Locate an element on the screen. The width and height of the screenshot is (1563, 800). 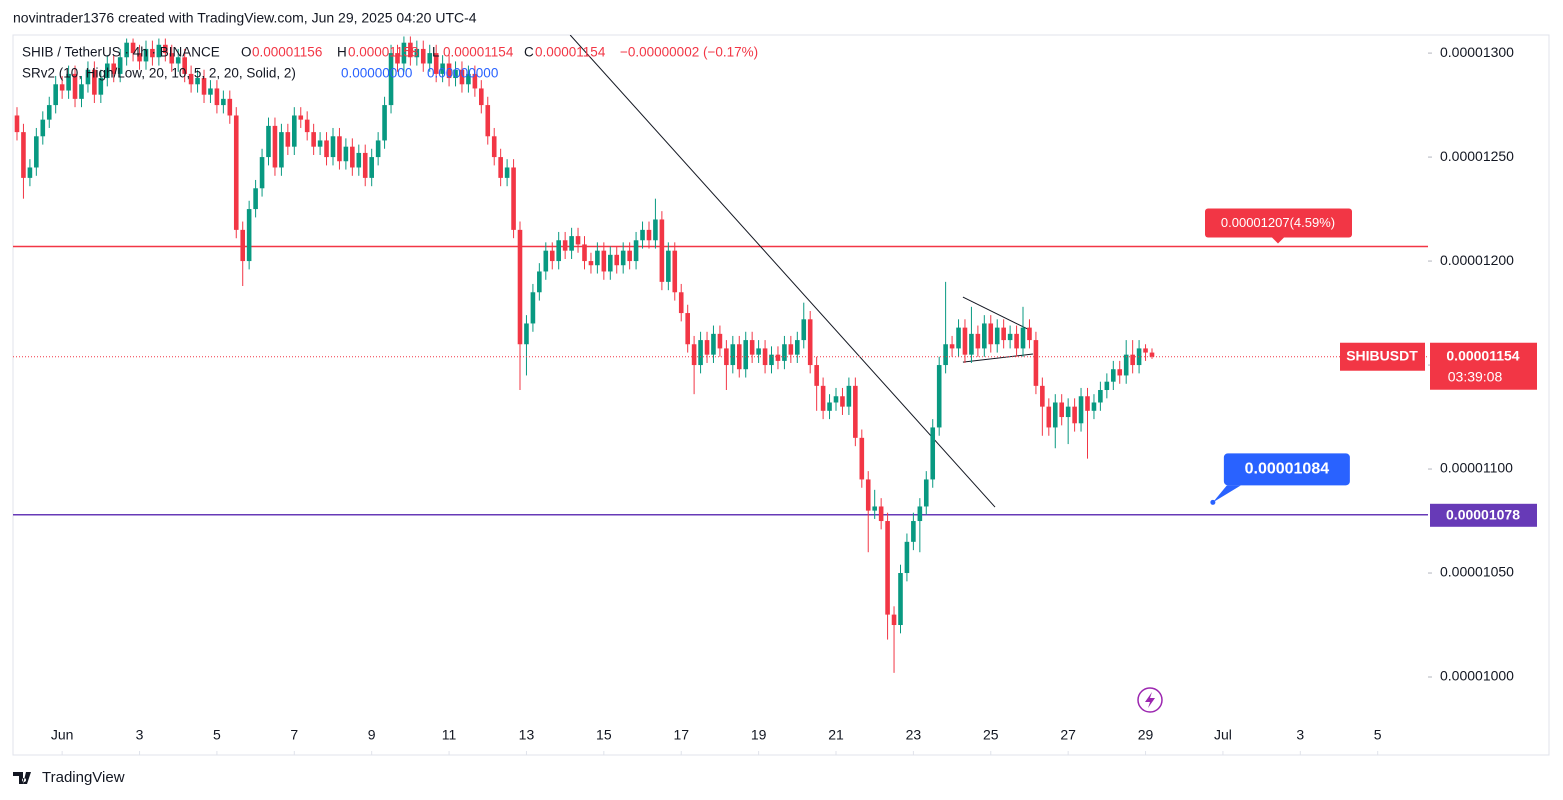
x-tick-label: 3 is located at coordinates (140, 735).